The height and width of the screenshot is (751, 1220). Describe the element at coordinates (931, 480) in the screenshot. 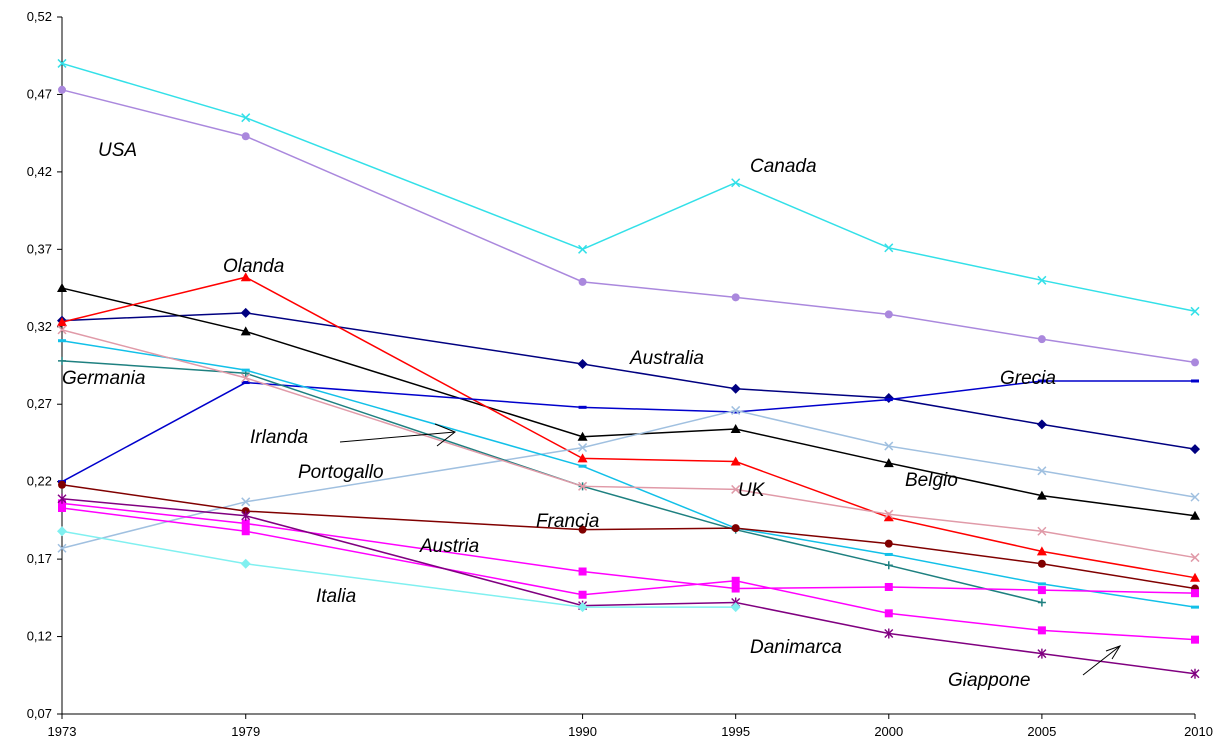

I see `label-belgio: Belgio` at that location.